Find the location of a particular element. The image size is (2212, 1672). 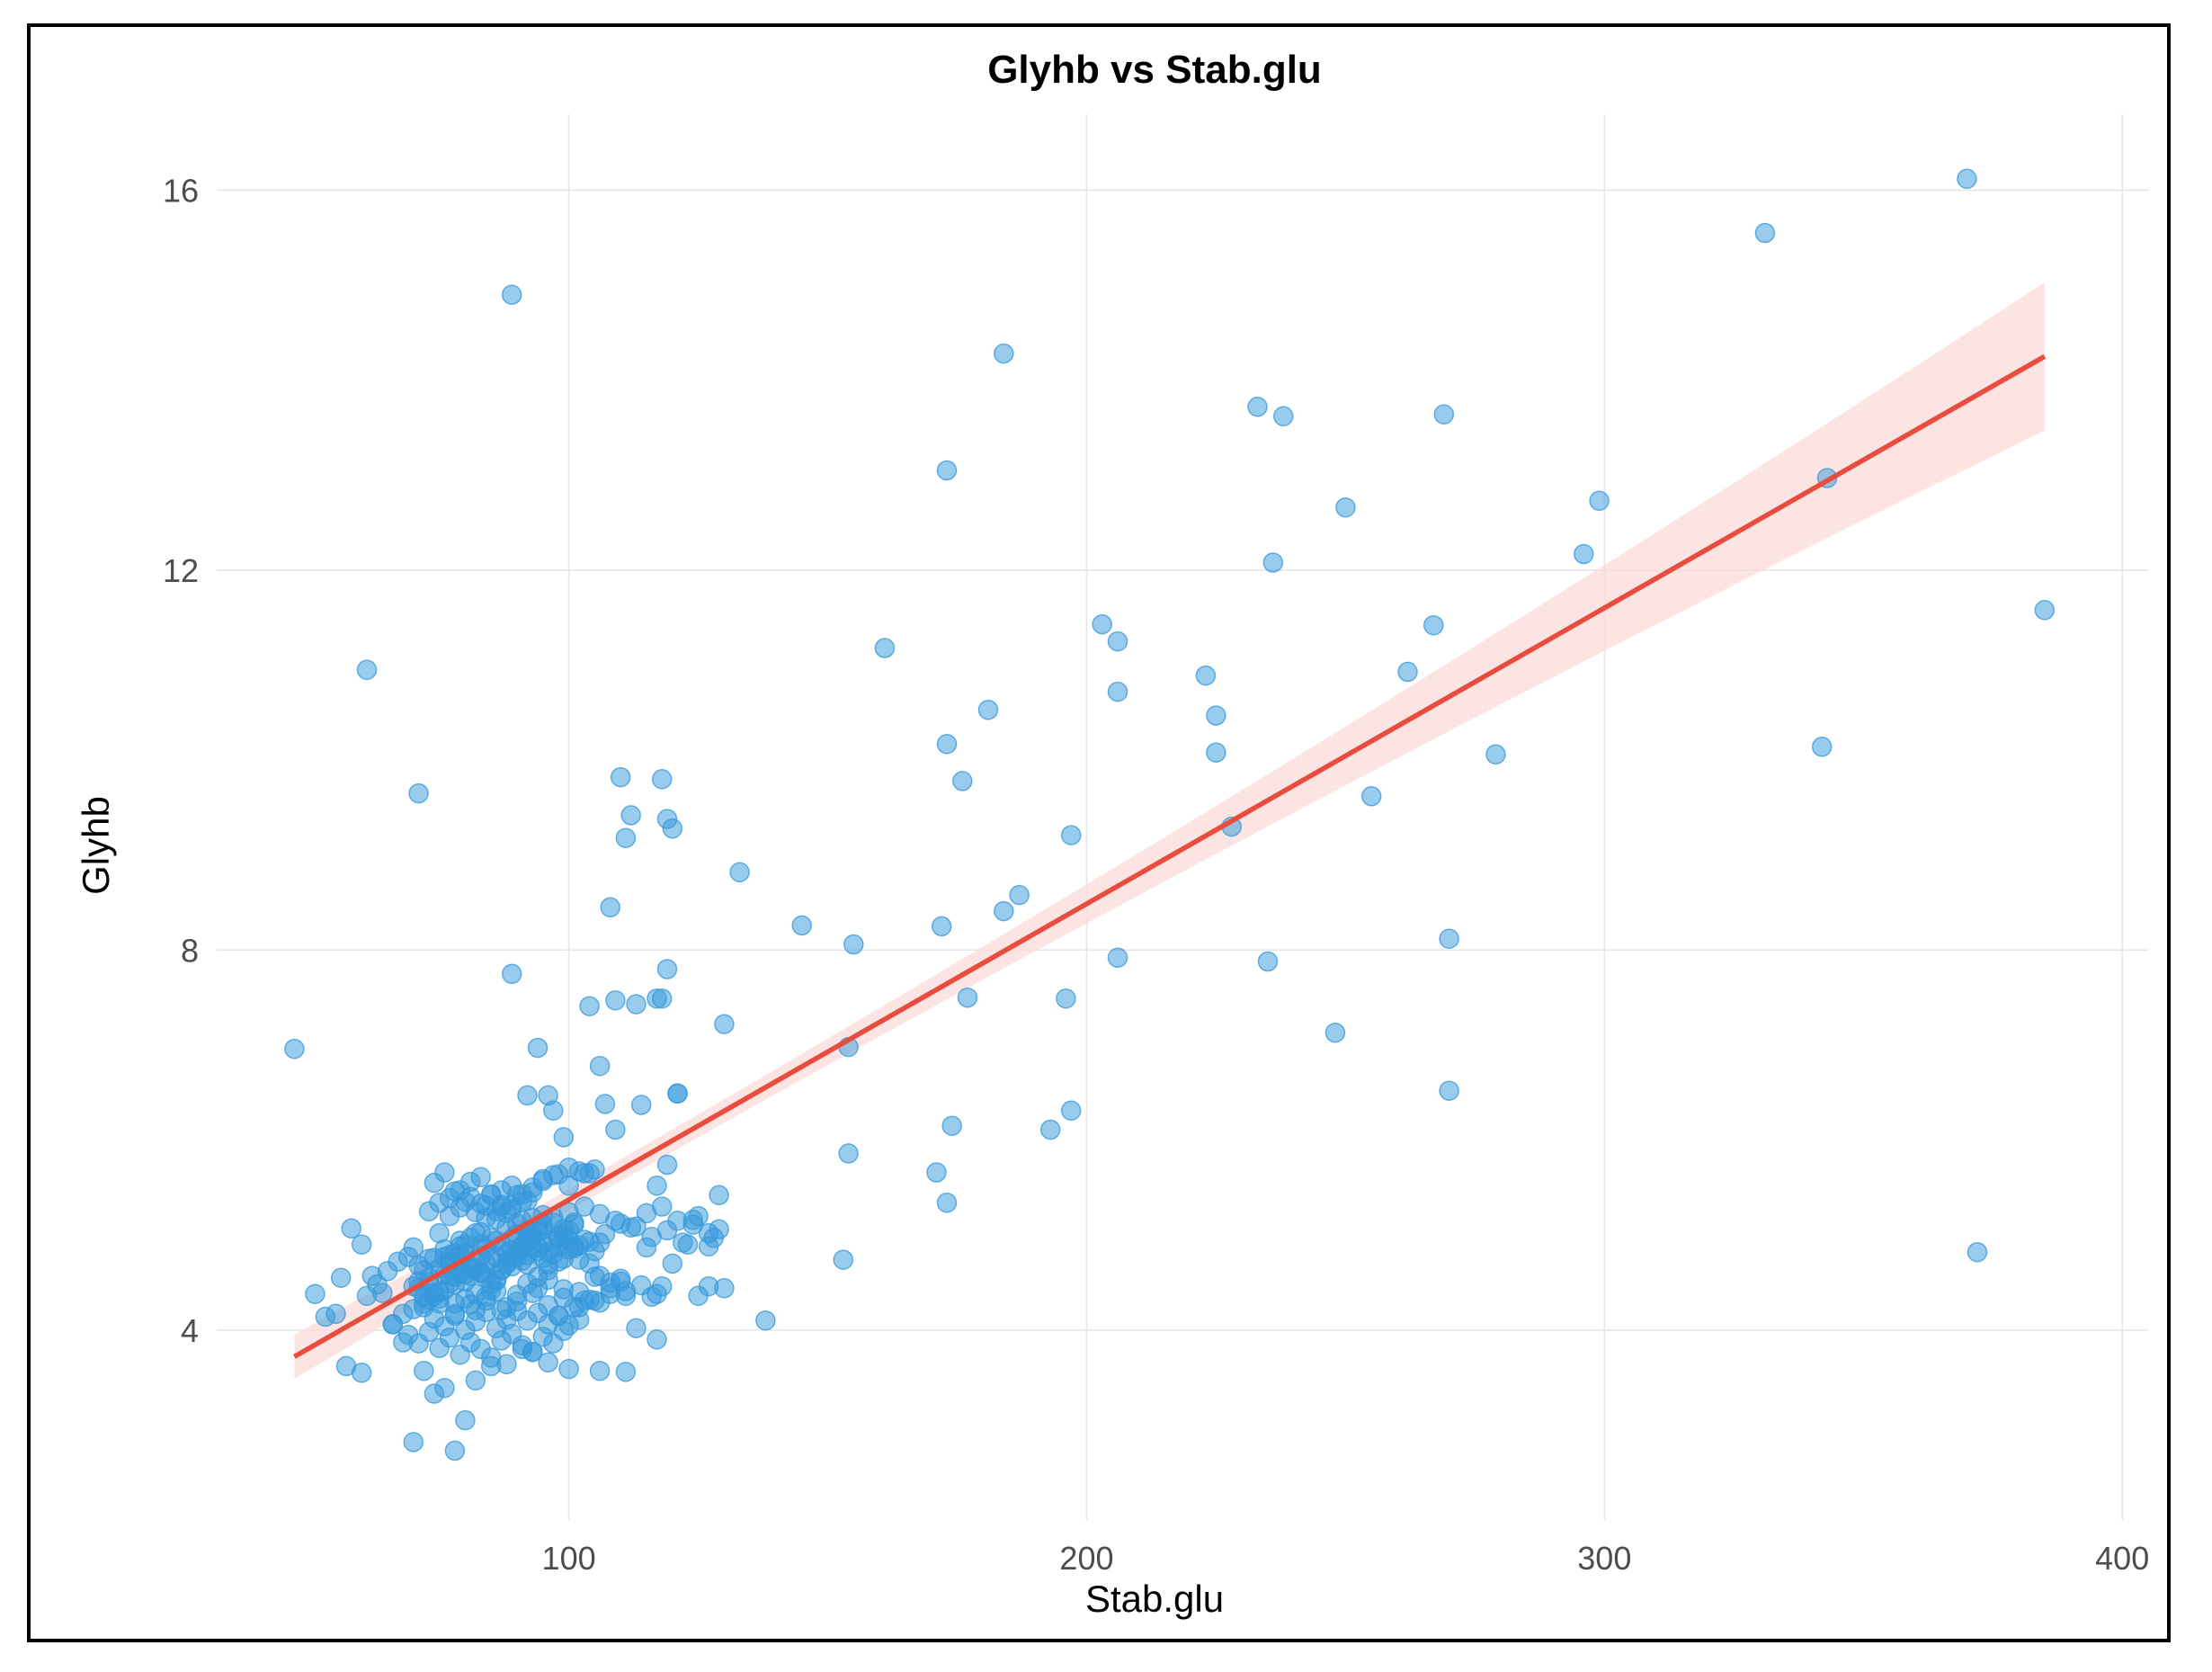

y-tick-labels: 4 8 12 16 is located at coordinates (181, 760).